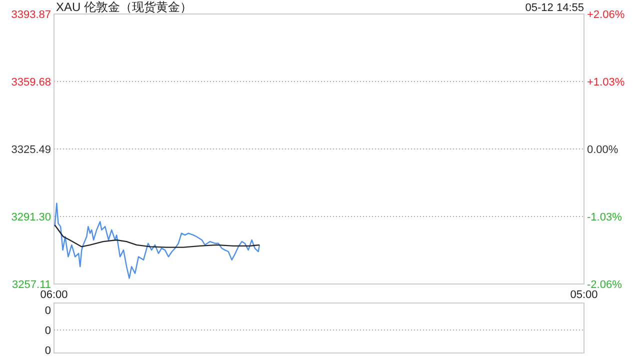 The image size is (640, 360). I want to click on y2-tick-label: 0.00%, so click(602, 150).